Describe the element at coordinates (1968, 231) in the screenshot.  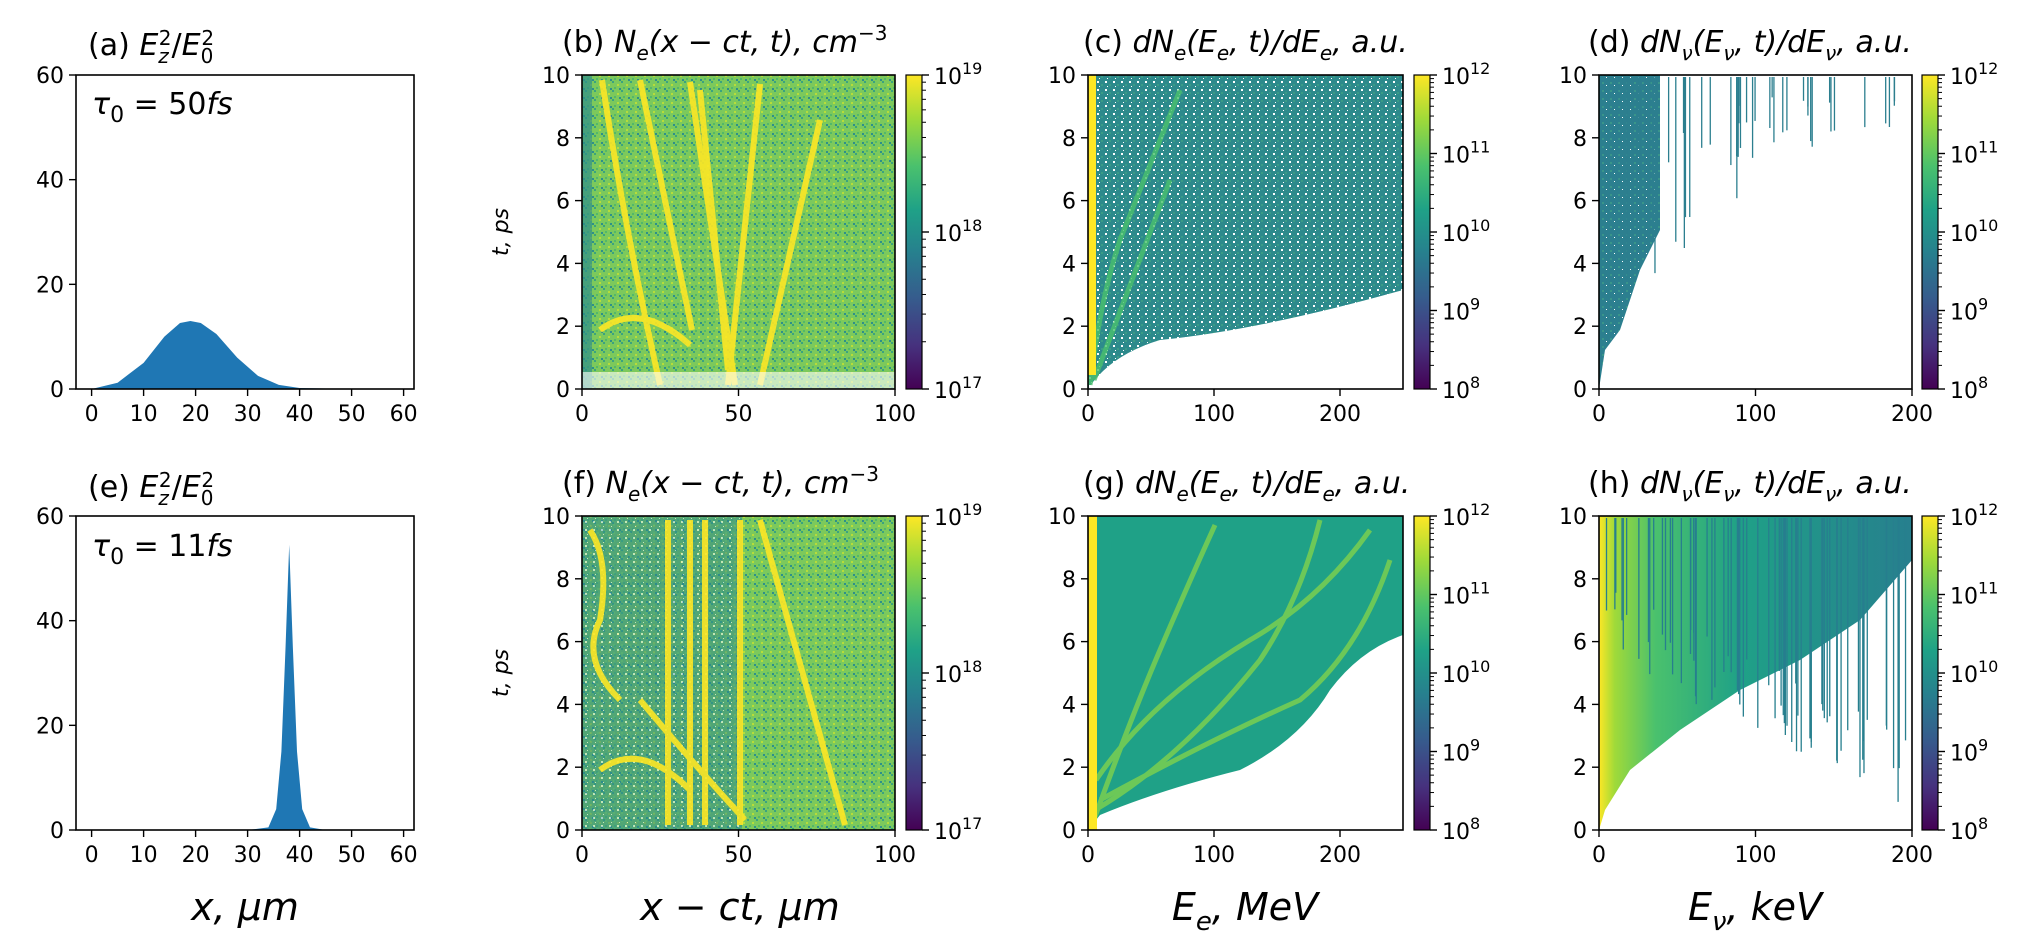
I see `colorbar-ticks-d: 10⁸ 10⁹ 1010 1011 1012` at that location.